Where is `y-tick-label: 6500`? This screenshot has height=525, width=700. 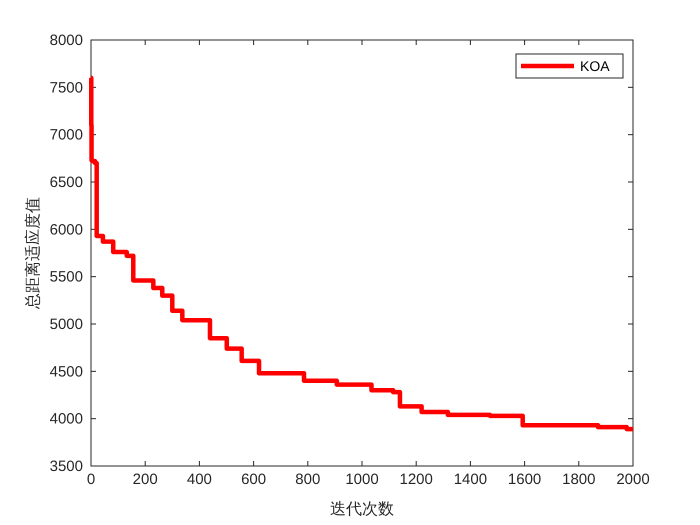
y-tick-label: 6500 is located at coordinates (66, 182).